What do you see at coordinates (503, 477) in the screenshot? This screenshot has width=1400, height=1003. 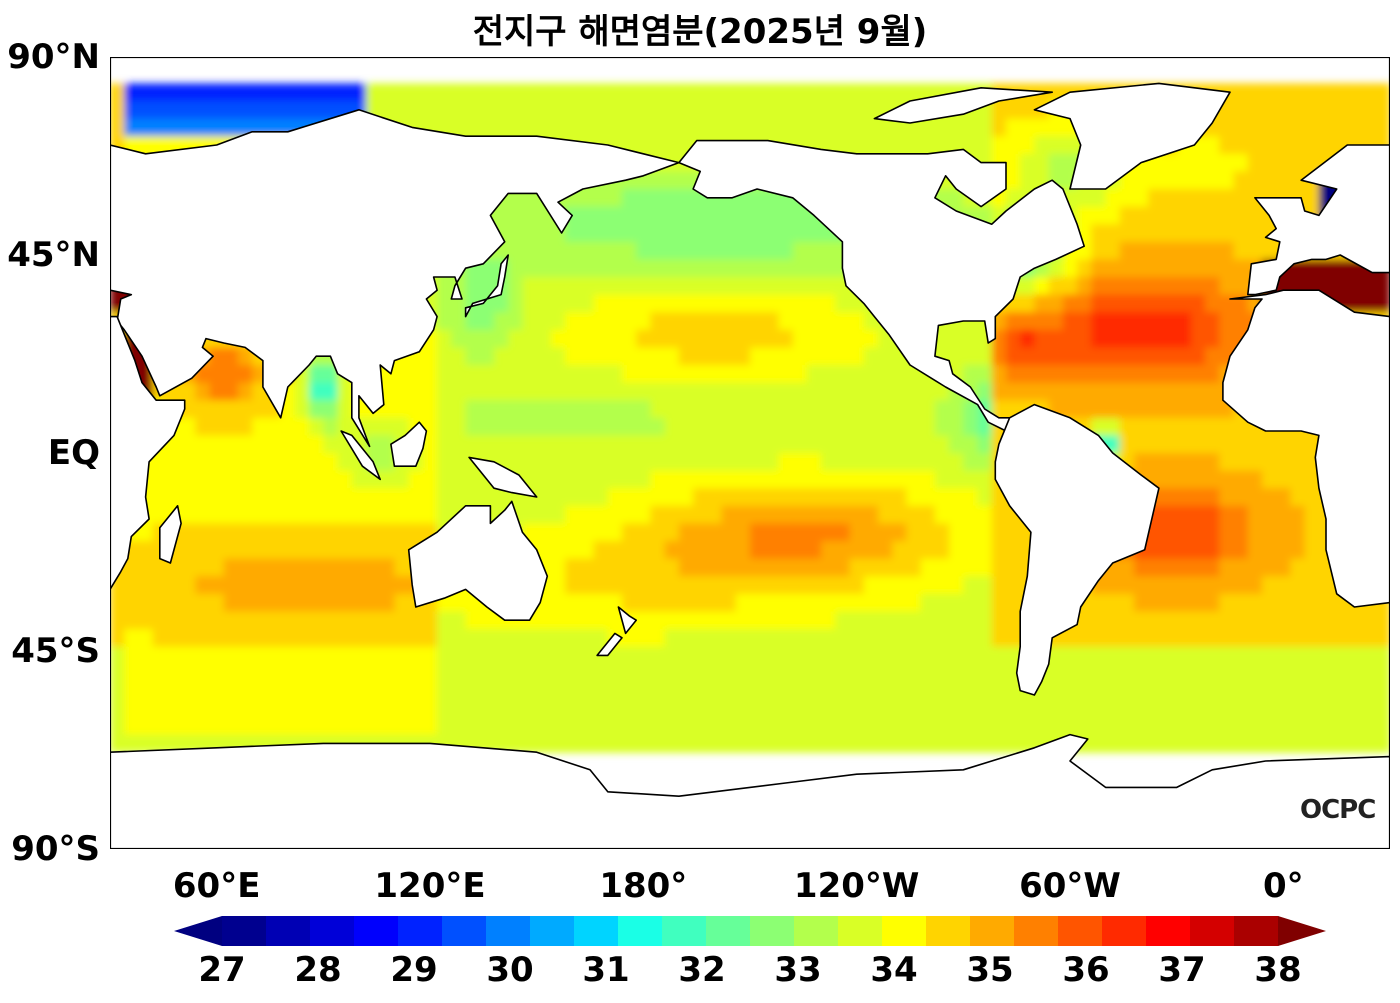 I see `landmass-newguinea` at bounding box center [503, 477].